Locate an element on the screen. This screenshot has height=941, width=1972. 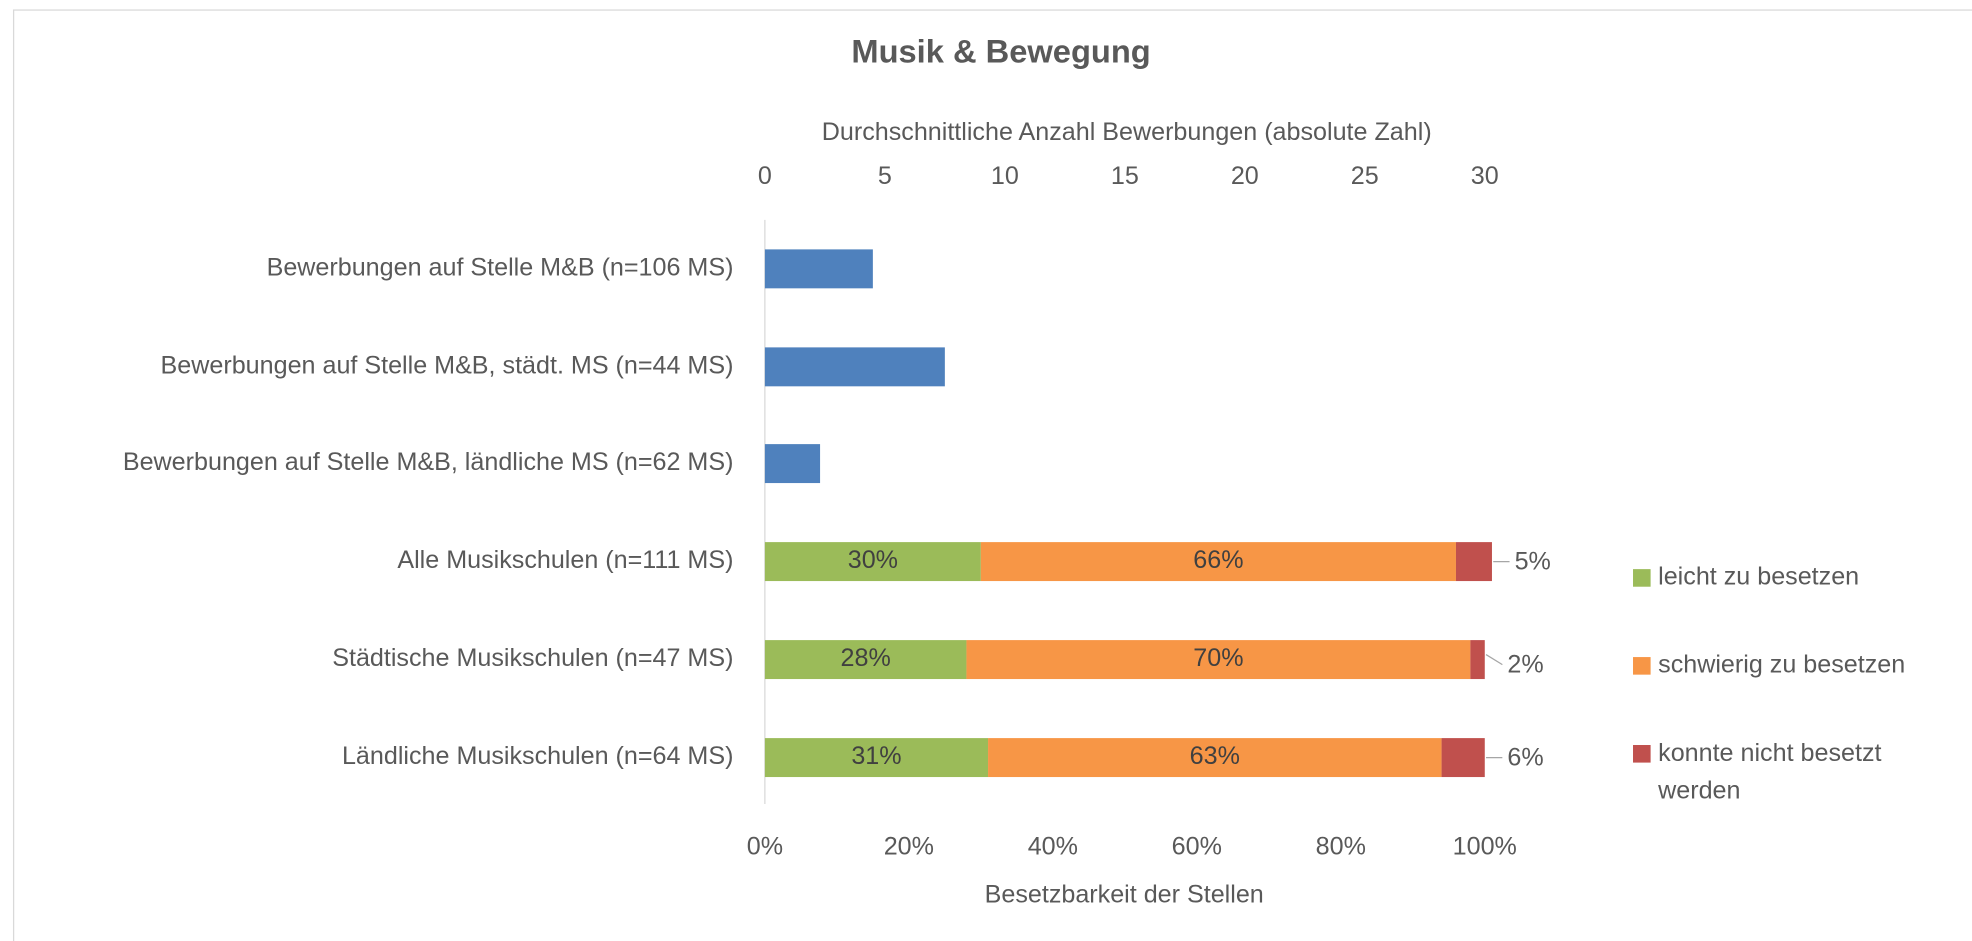
bottom-tick-label: 100% is located at coordinates (1485, 847).